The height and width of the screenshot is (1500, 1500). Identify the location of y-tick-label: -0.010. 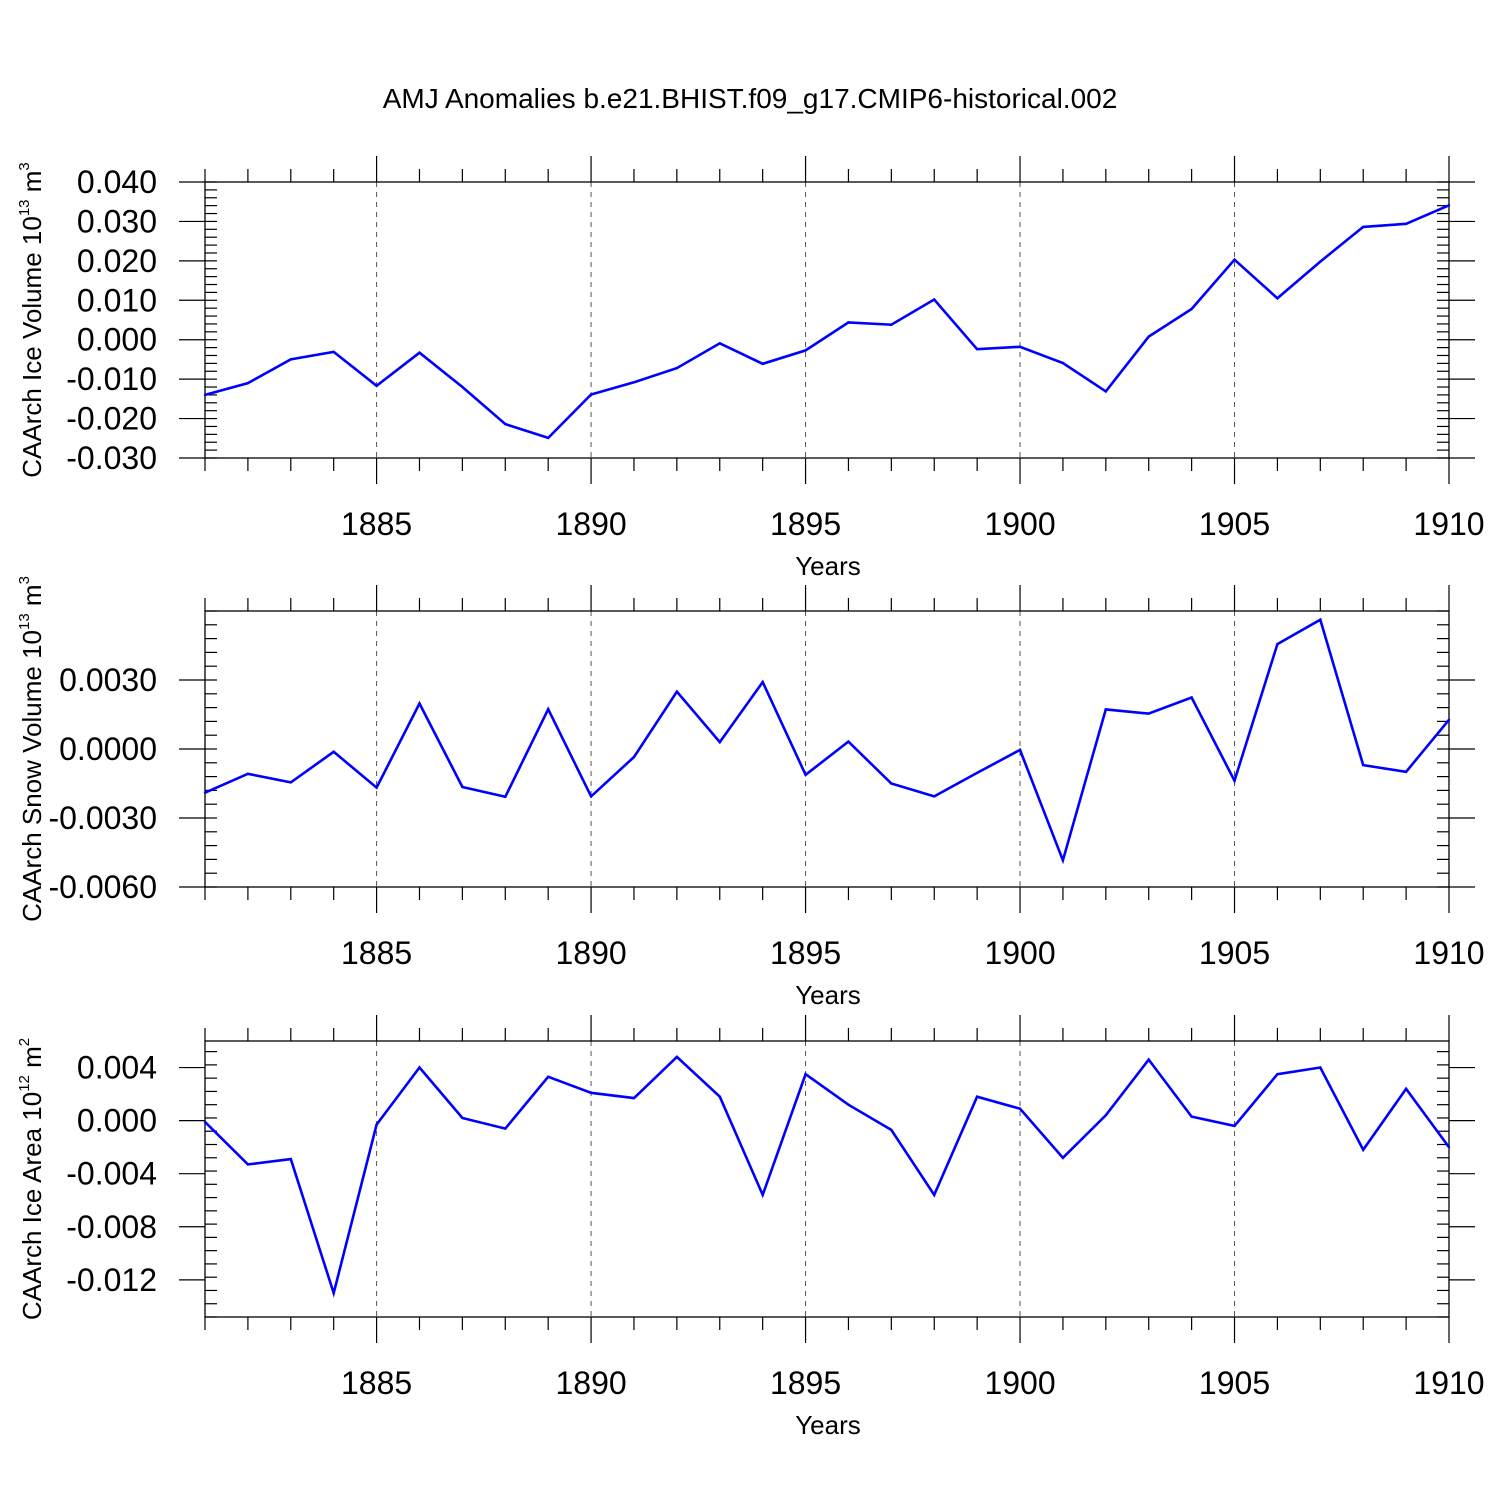
(111, 379).